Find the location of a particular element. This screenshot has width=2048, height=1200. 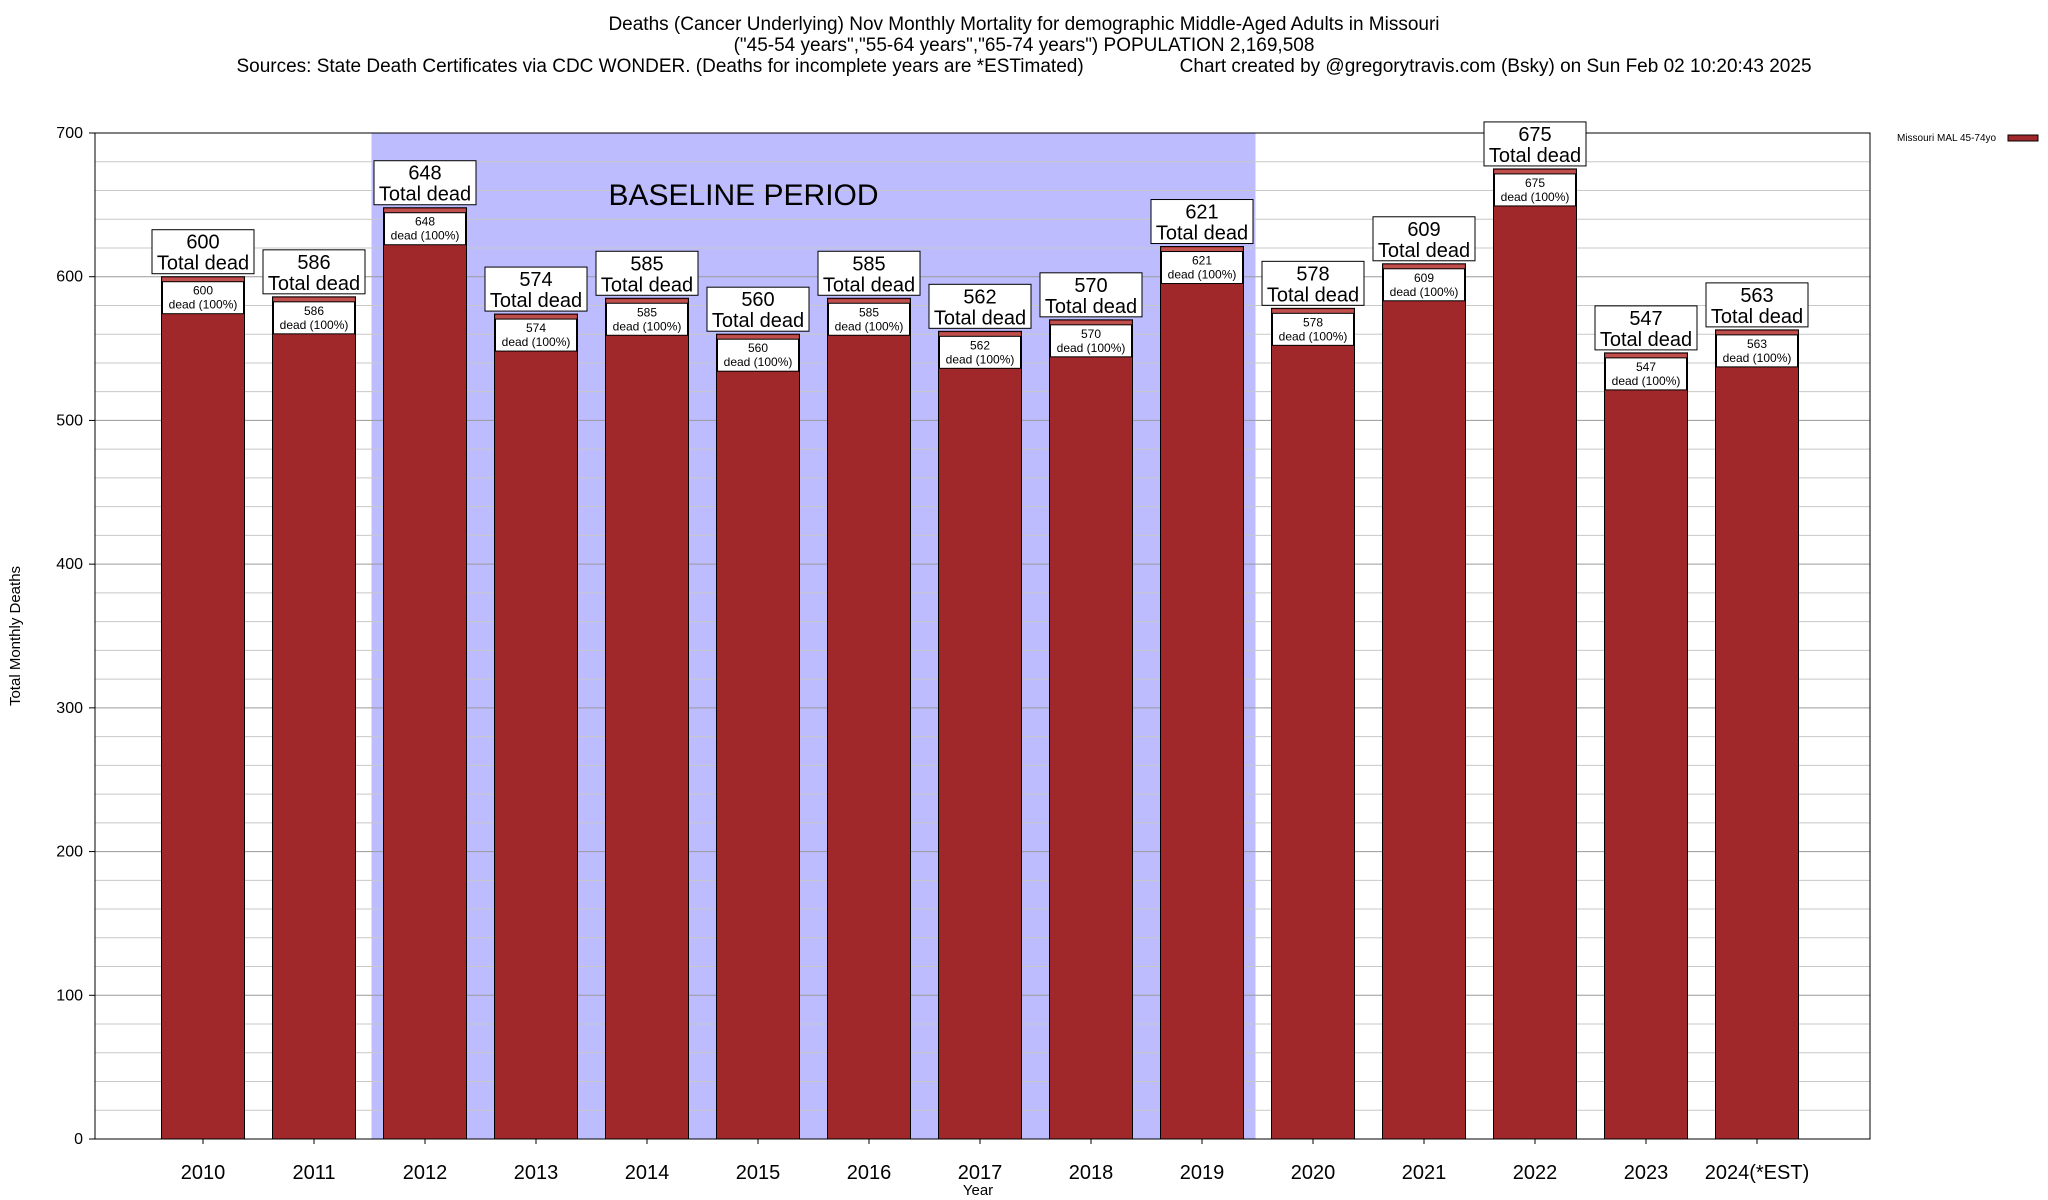

total-label-value: 547 is located at coordinates (1645, 319).